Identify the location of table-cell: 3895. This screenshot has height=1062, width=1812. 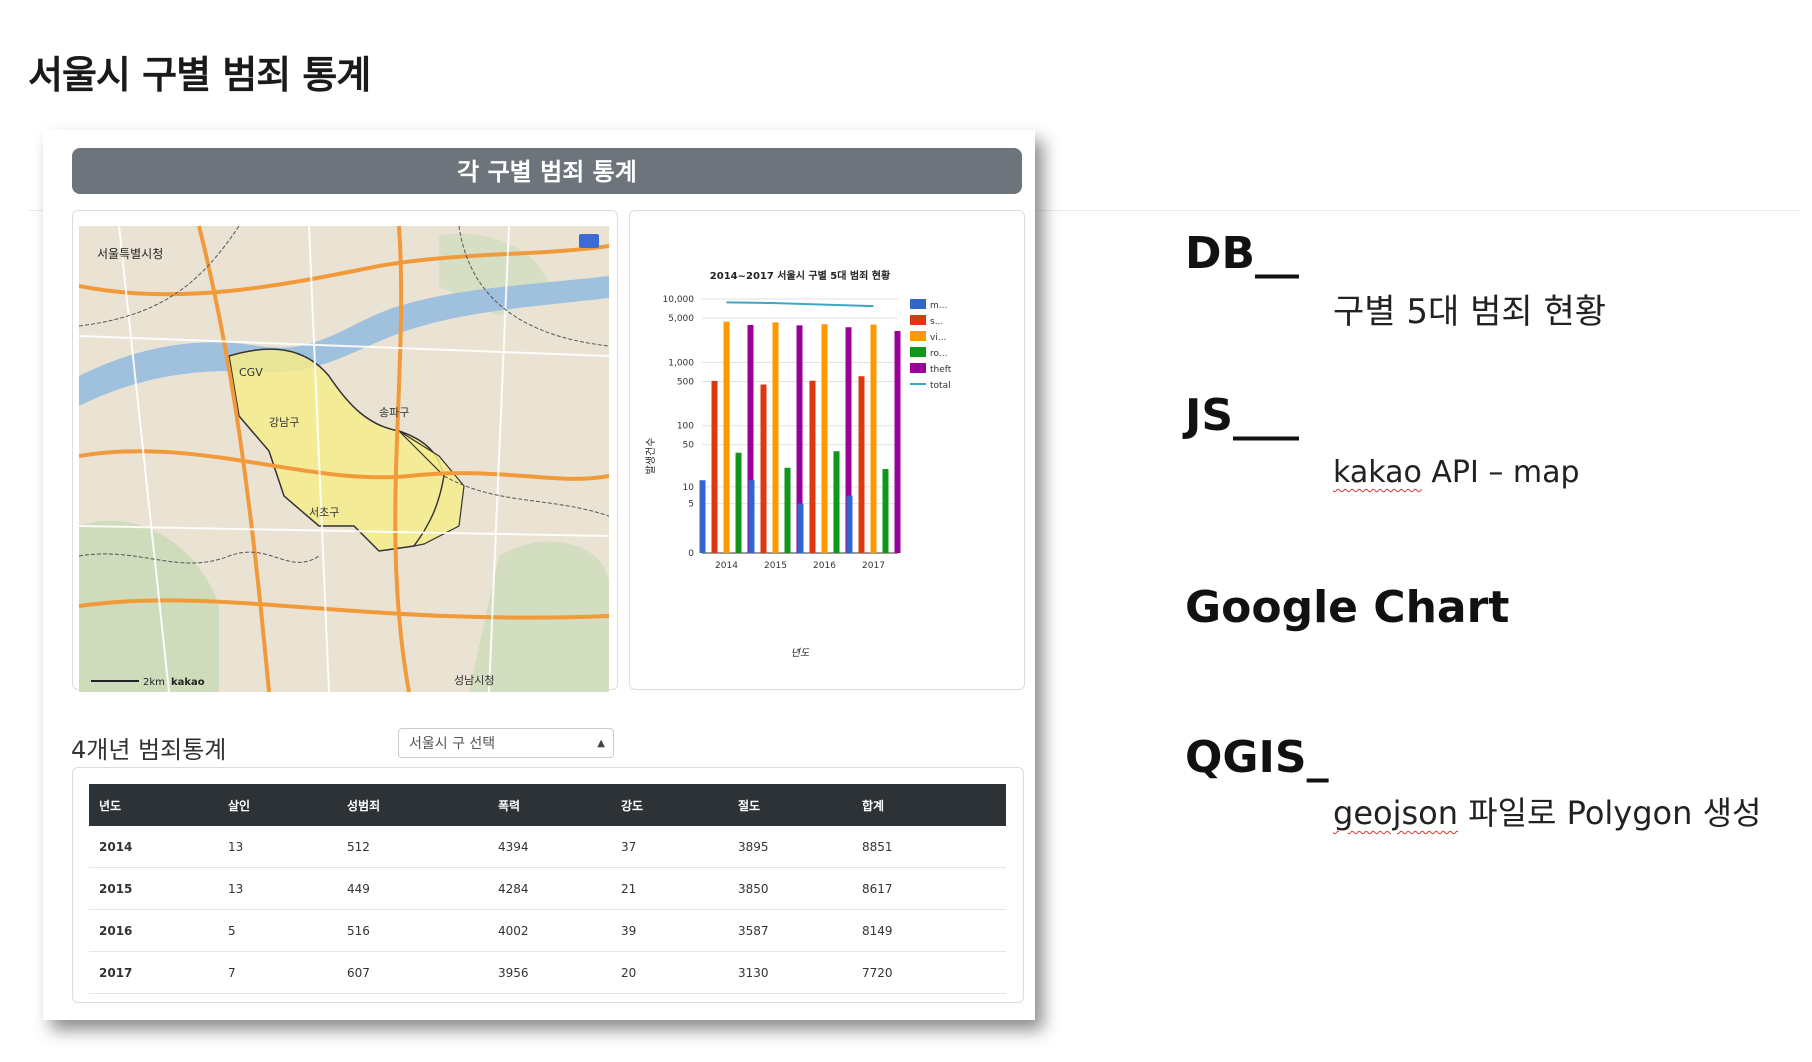
(790, 847).